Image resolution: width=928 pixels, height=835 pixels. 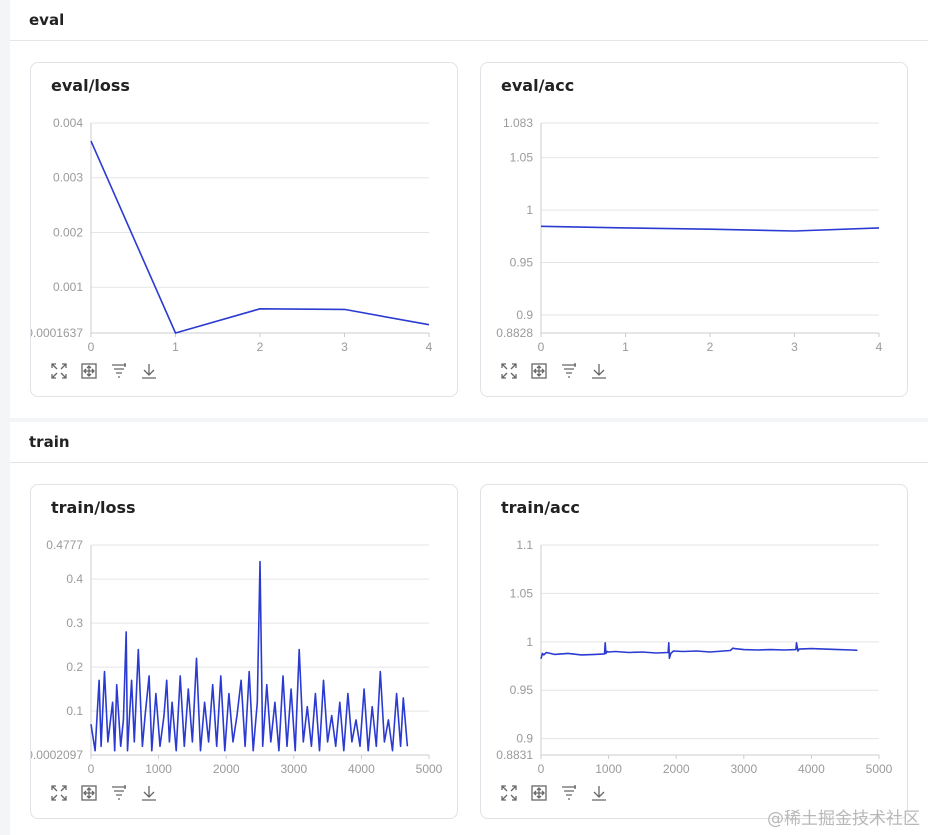 I want to click on y-tick-label: 0.0002097, so click(x=57, y=755).